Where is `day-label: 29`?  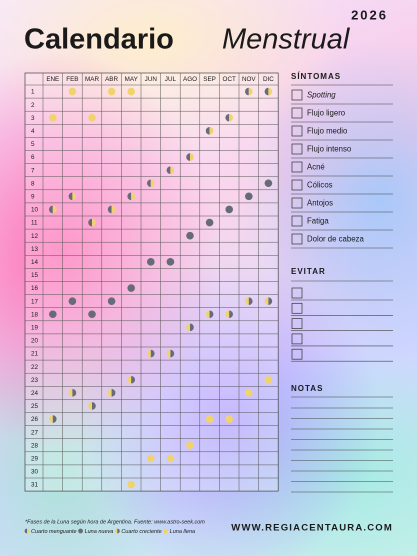
day-label: 29 is located at coordinates (35, 459).